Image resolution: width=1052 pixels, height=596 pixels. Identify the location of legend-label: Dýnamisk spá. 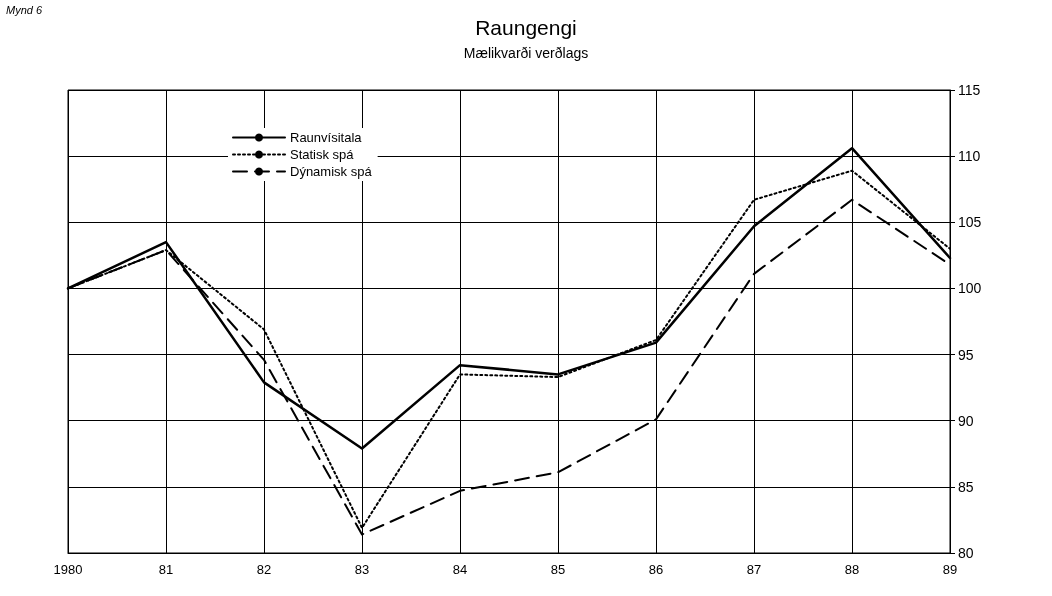
(331, 171).